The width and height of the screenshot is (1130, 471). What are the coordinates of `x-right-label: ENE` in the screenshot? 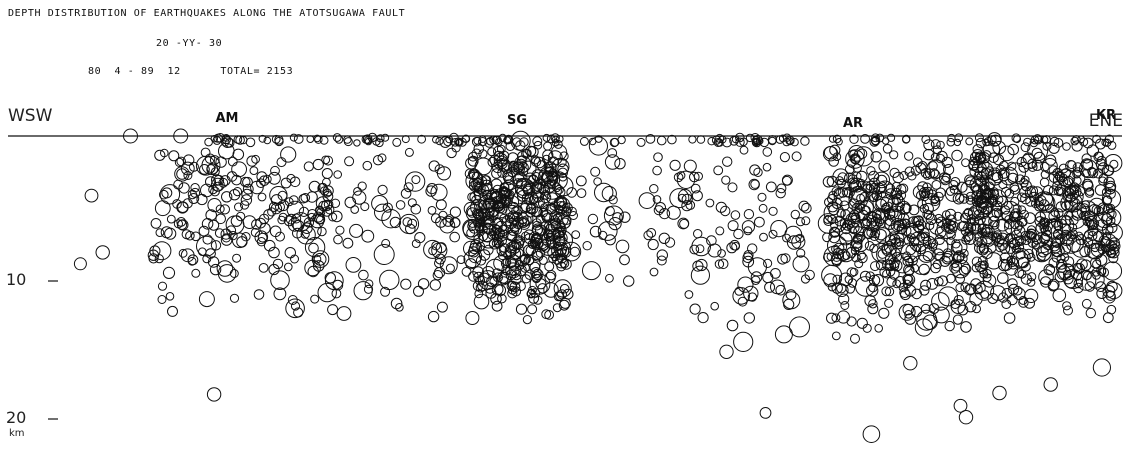 It's located at (1106, 121).